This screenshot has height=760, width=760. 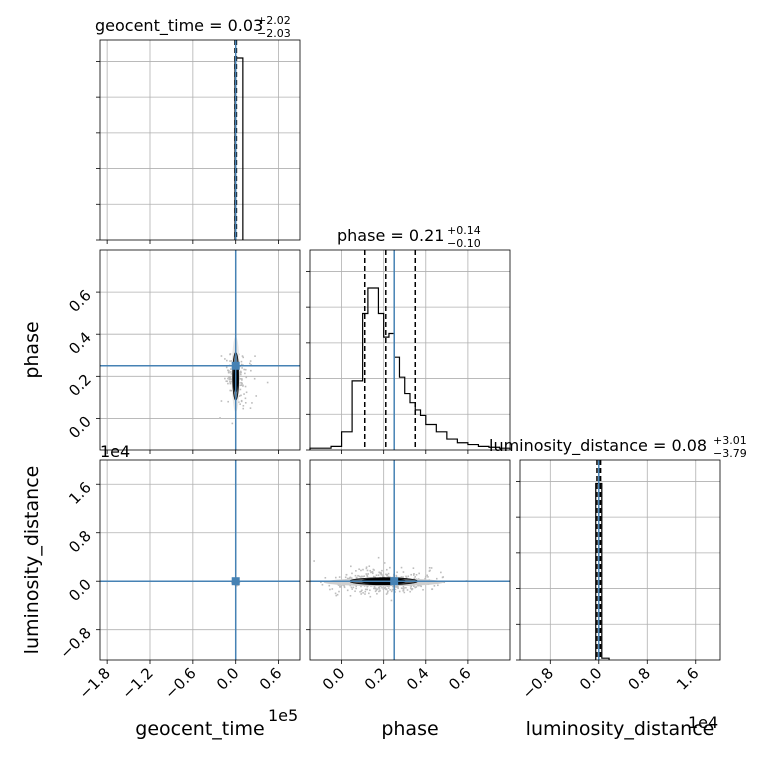 What do you see at coordinates (538, 683) in the screenshot?
I see `x-tick-label-0: −0.8` at bounding box center [538, 683].